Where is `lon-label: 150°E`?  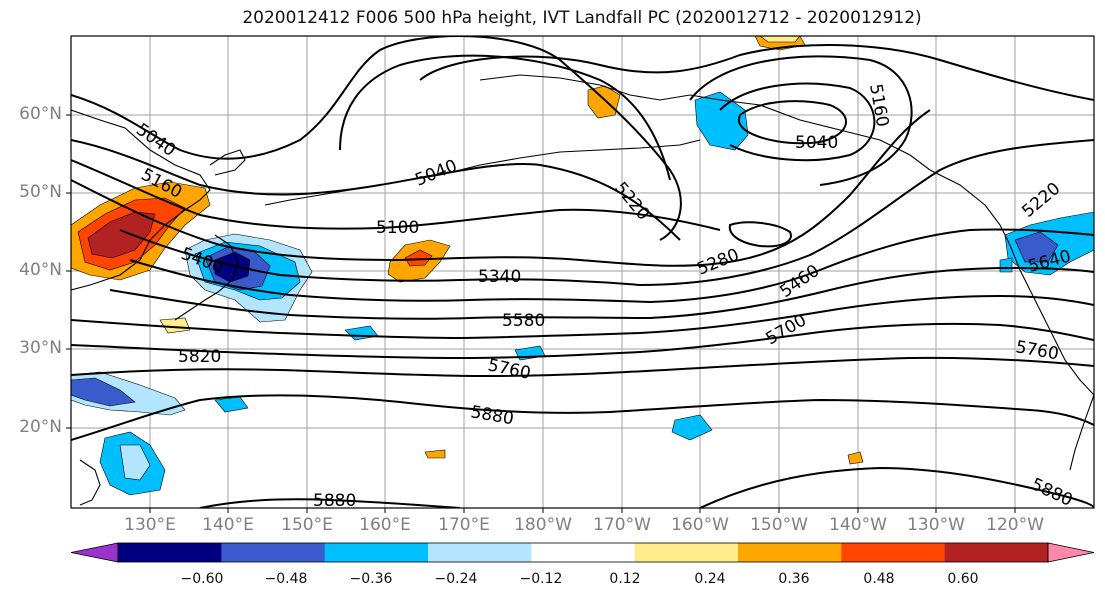
lon-label: 150°E is located at coordinates (307, 525).